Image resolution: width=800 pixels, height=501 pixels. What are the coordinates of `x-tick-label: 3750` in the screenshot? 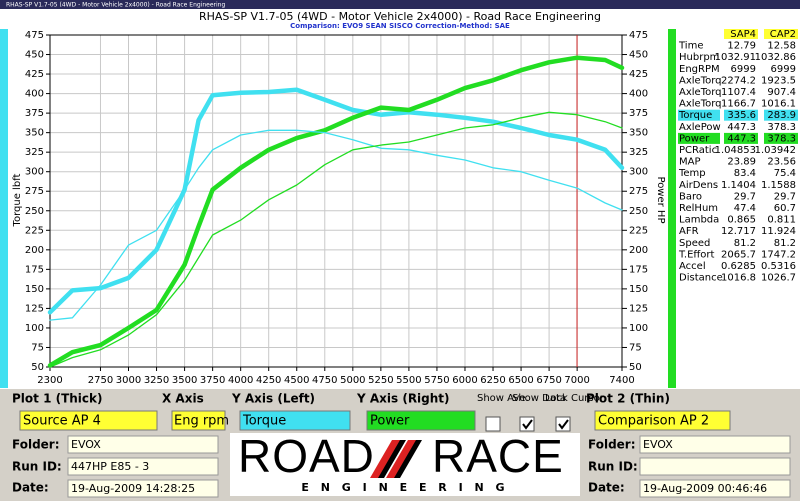 It's located at (212, 380).